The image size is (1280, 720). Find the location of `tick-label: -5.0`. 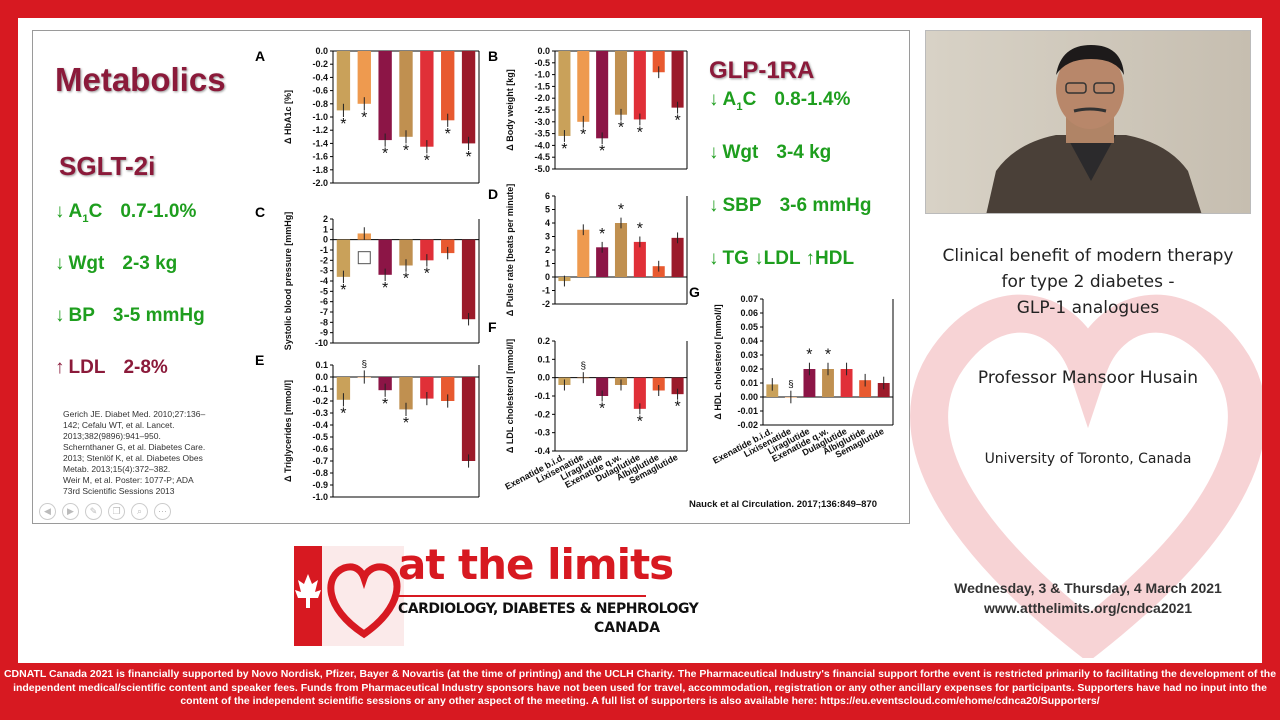

tick-label: -5.0 is located at coordinates (542, 169).